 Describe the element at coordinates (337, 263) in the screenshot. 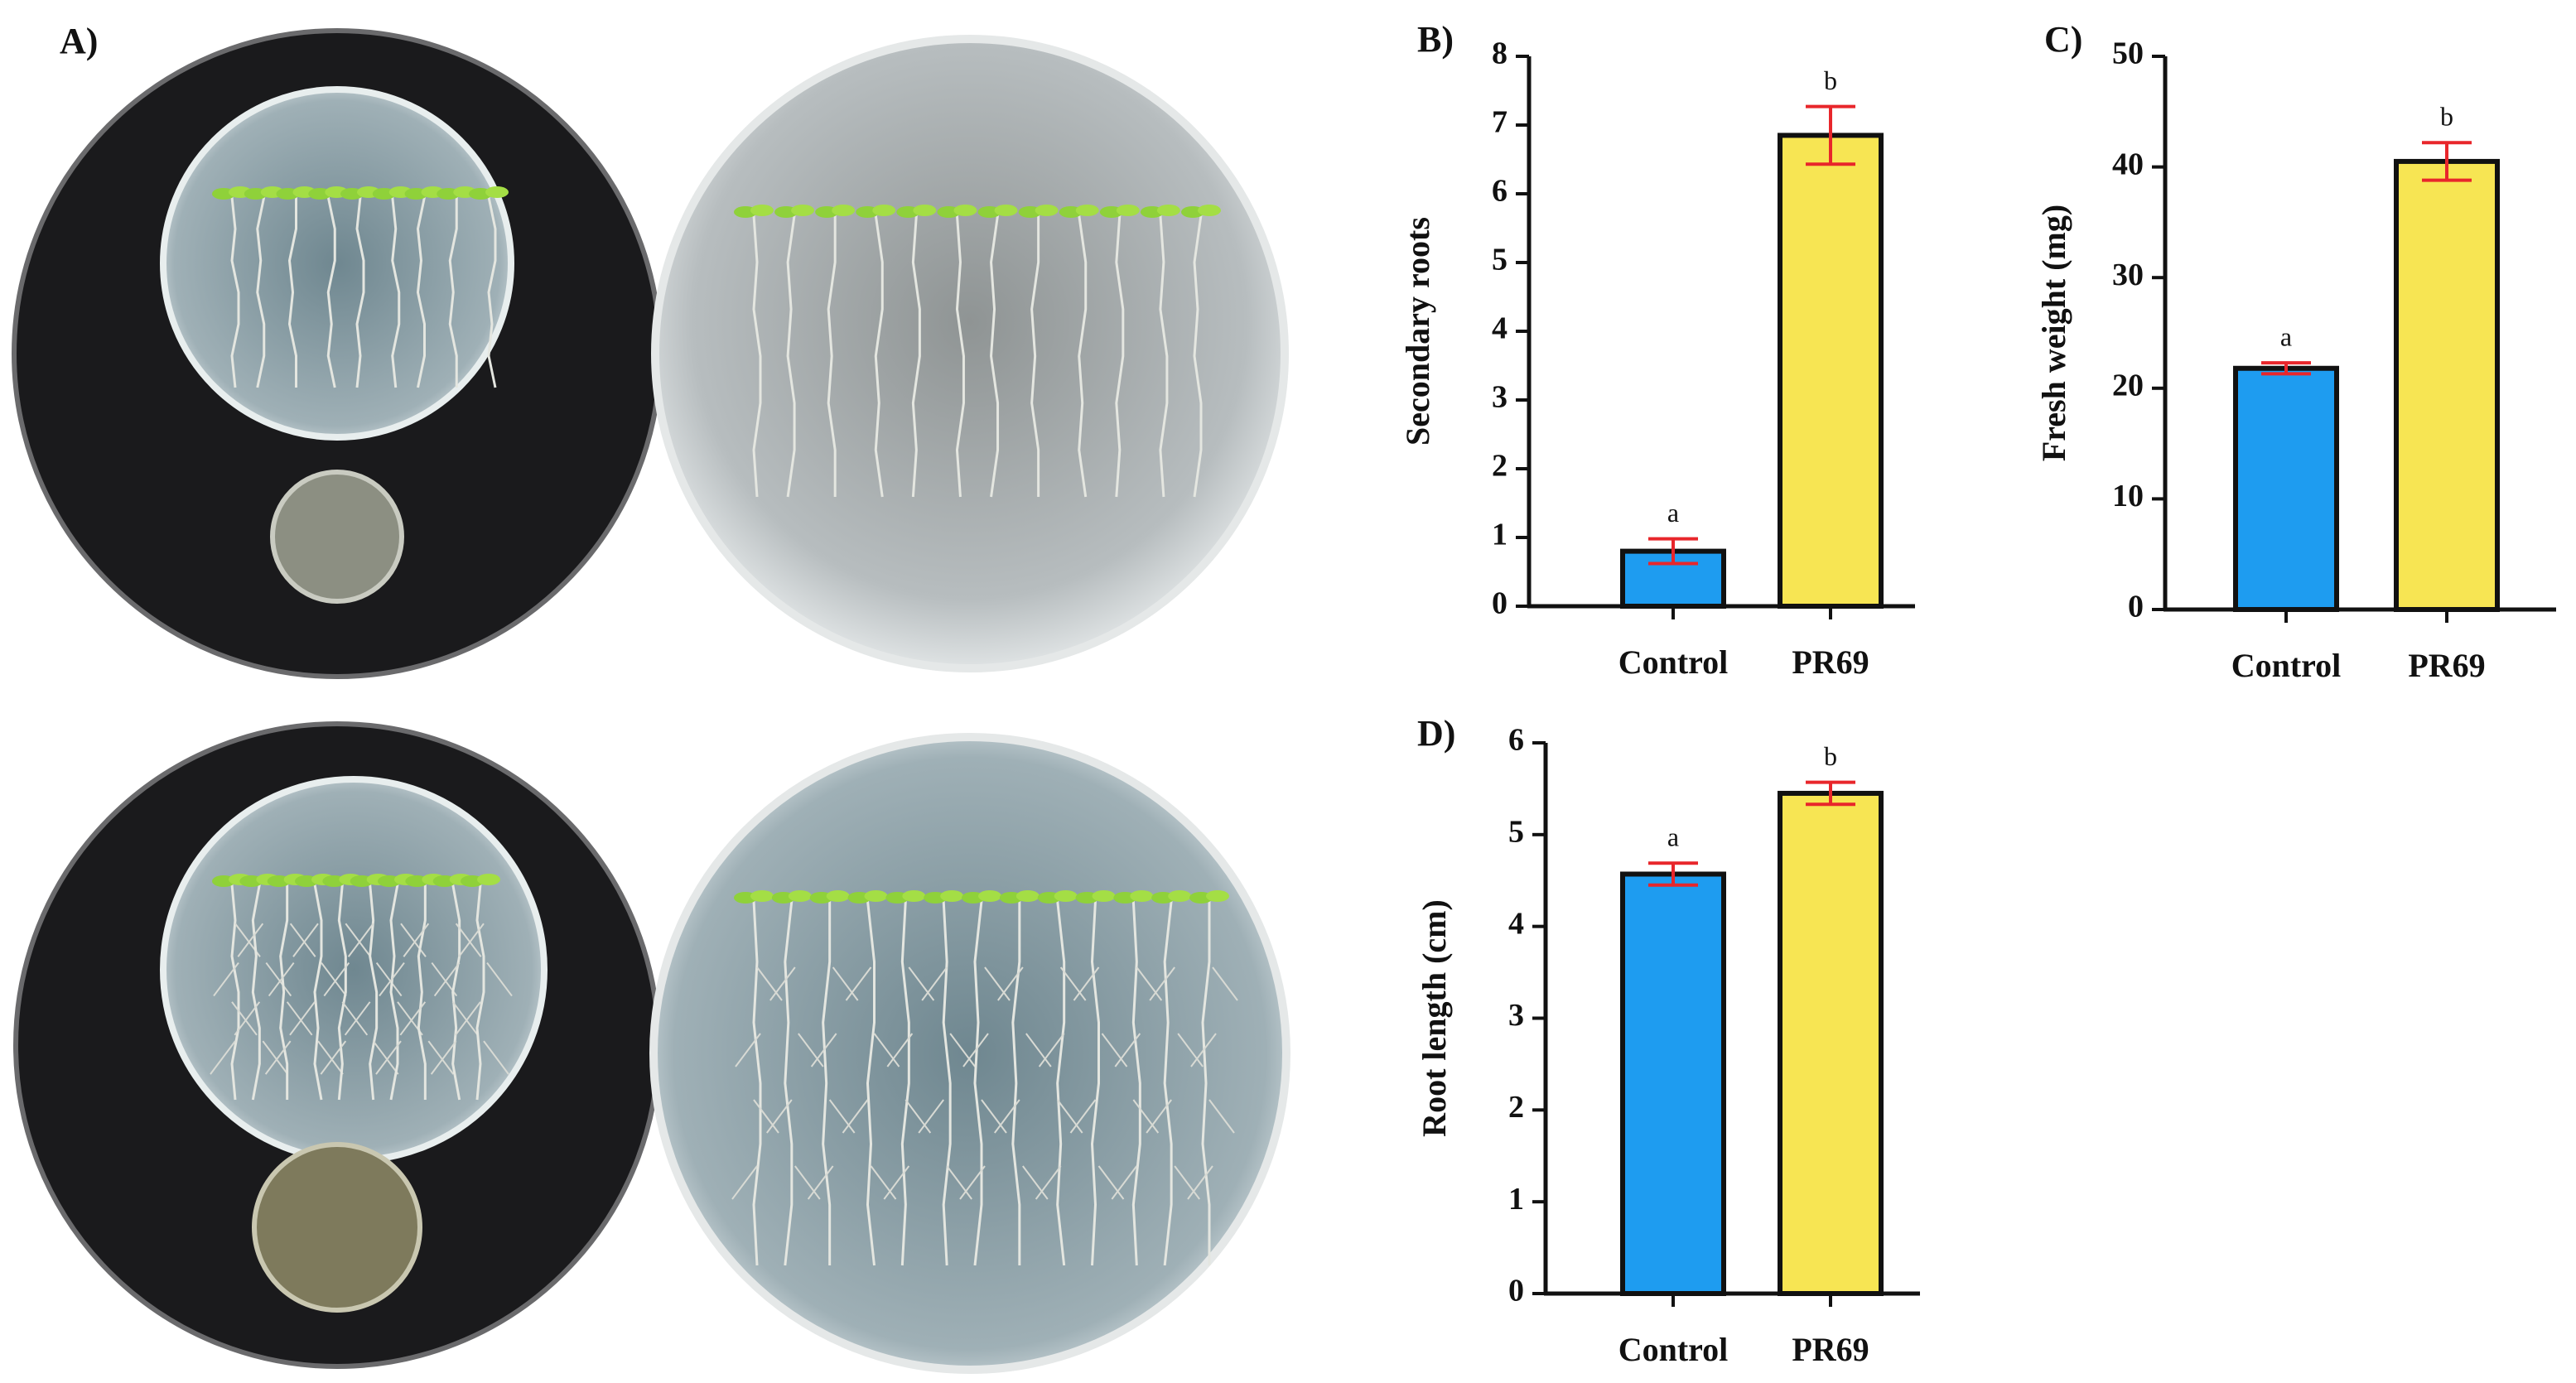

I see `inner-plate` at that location.